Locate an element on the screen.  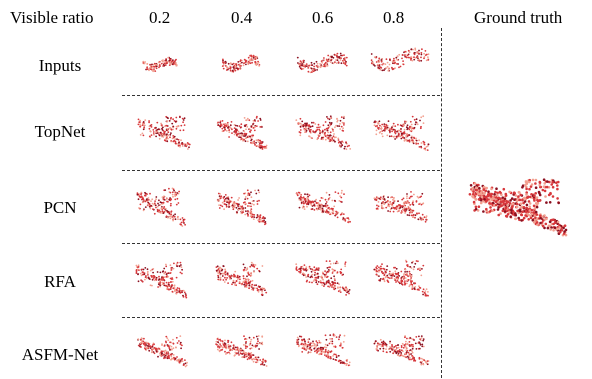
point-cloud-input-0.4 is located at coordinates (241, 63).